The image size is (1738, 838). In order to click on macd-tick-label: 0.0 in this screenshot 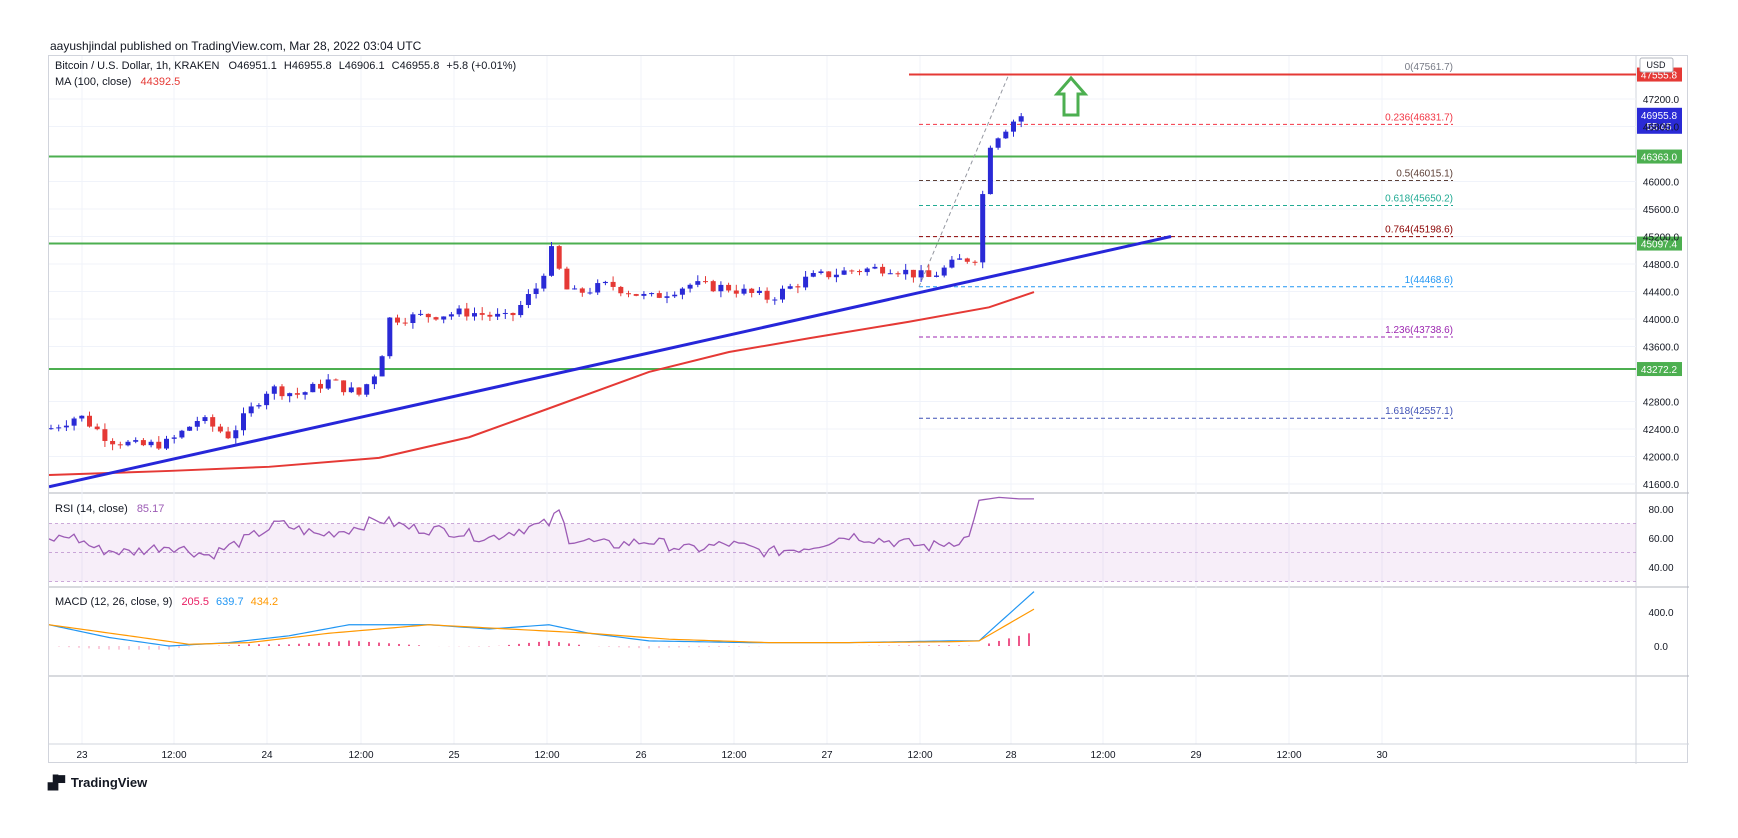, I will do `click(1661, 647)`.